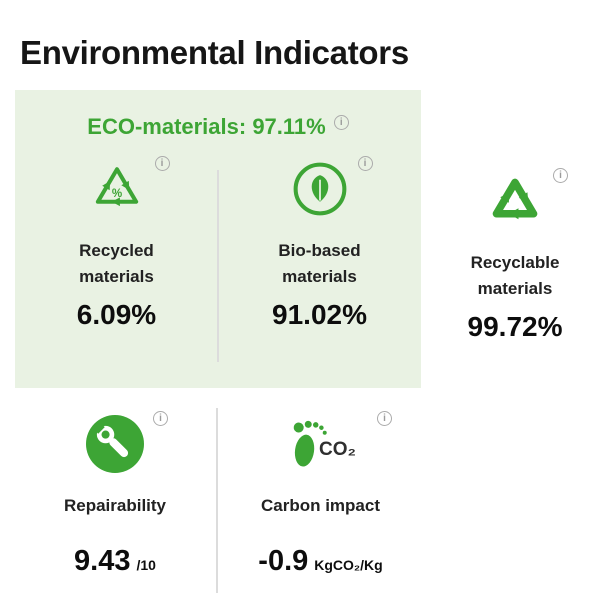  Describe the element at coordinates (146, 564) in the screenshot. I see `repairability-unit: /10` at that location.